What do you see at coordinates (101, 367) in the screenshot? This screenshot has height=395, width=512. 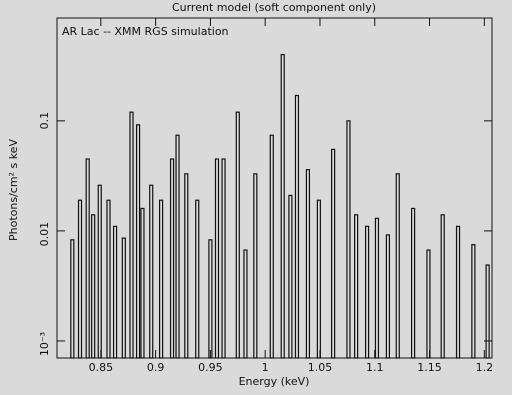 I see `x-tick-label: 0.85` at bounding box center [101, 367].